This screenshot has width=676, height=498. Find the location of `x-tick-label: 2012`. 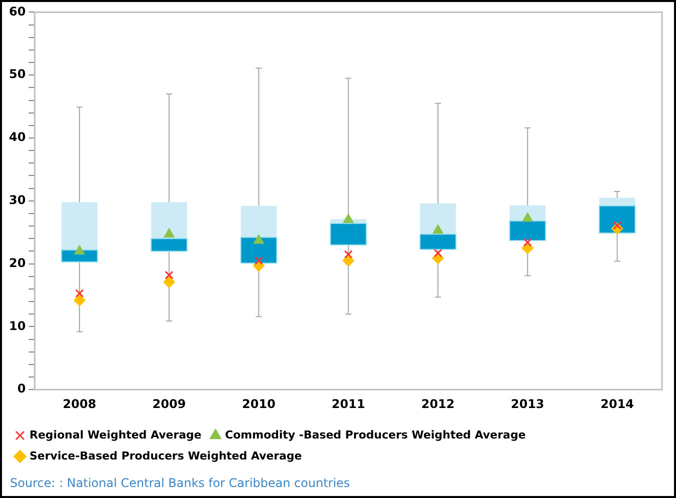

x-tick-label: 2012 is located at coordinates (438, 403).